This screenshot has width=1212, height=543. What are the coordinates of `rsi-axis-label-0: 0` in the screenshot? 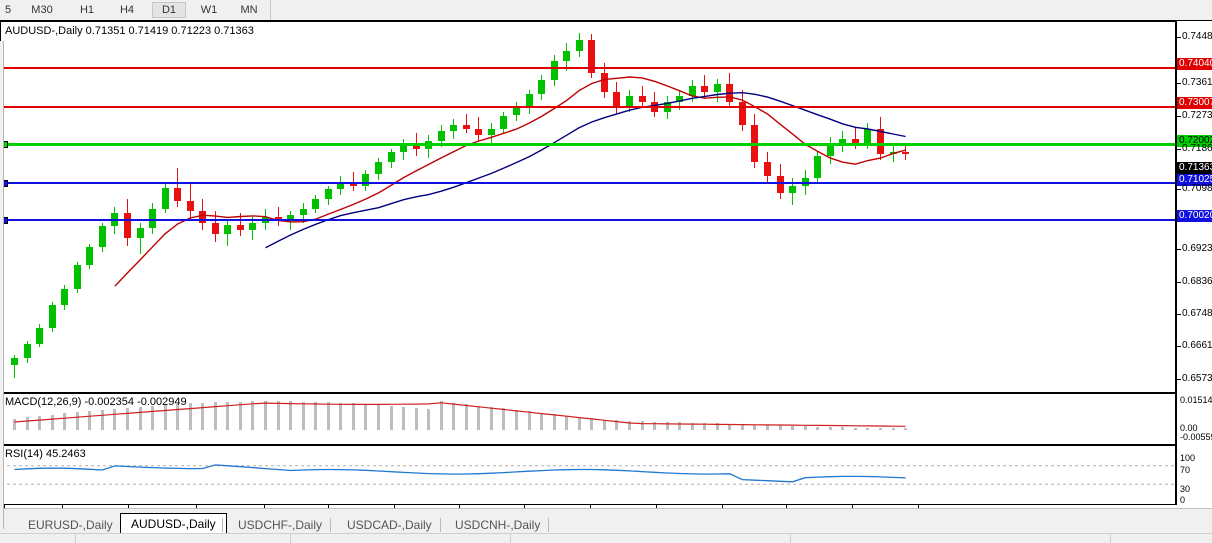 It's located at (1183, 500).